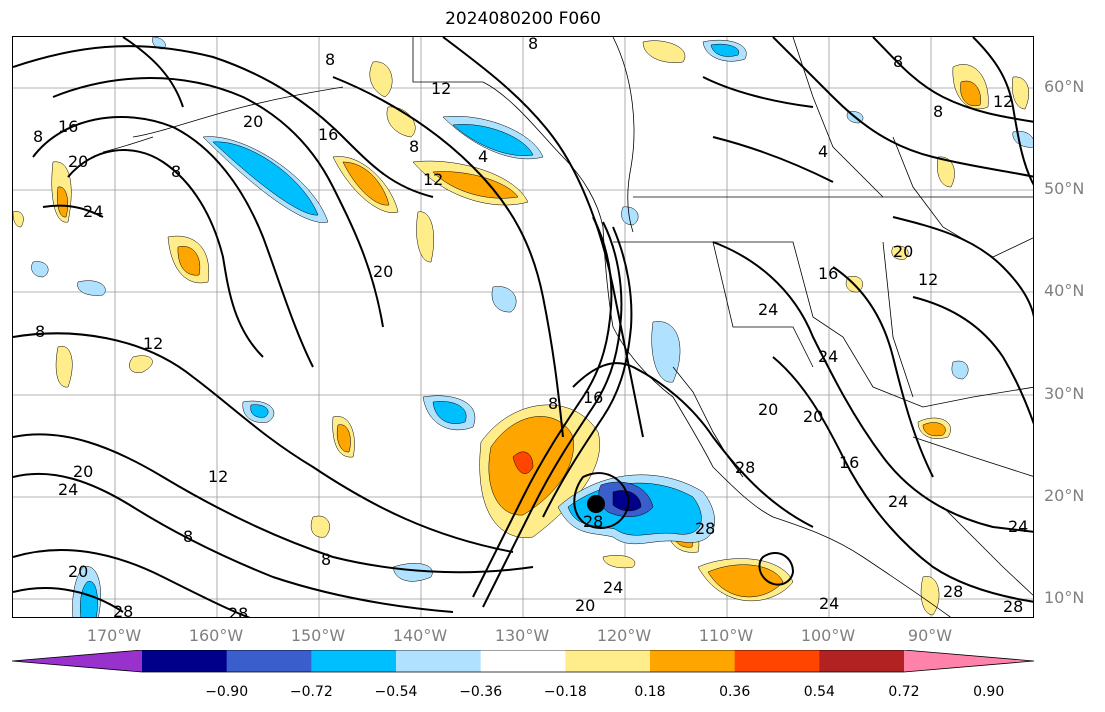 The height and width of the screenshot is (712, 1105). What do you see at coordinates (1064, 597) in the screenshot?
I see `lat-label: 10°N` at bounding box center [1064, 597].